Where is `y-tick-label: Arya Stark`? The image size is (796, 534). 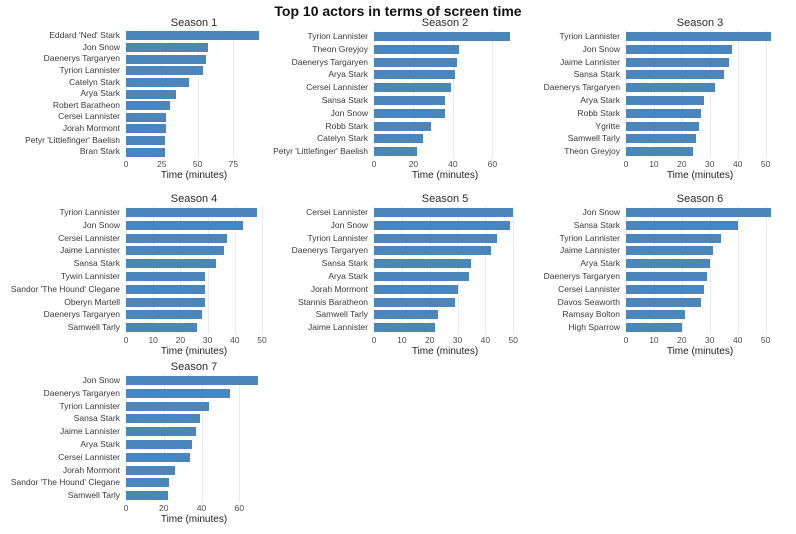 y-tick-label: Arya Stark is located at coordinates (600, 263).